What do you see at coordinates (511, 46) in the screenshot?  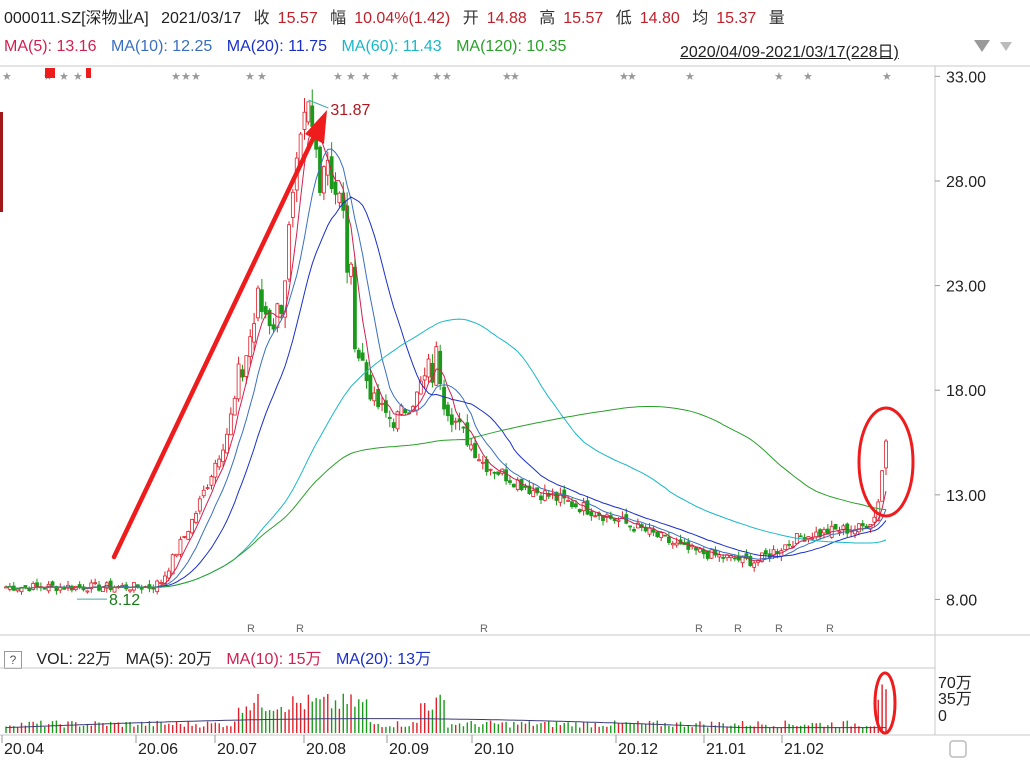 I see `ma120-legend: MA(120): 10.35` at bounding box center [511, 46].